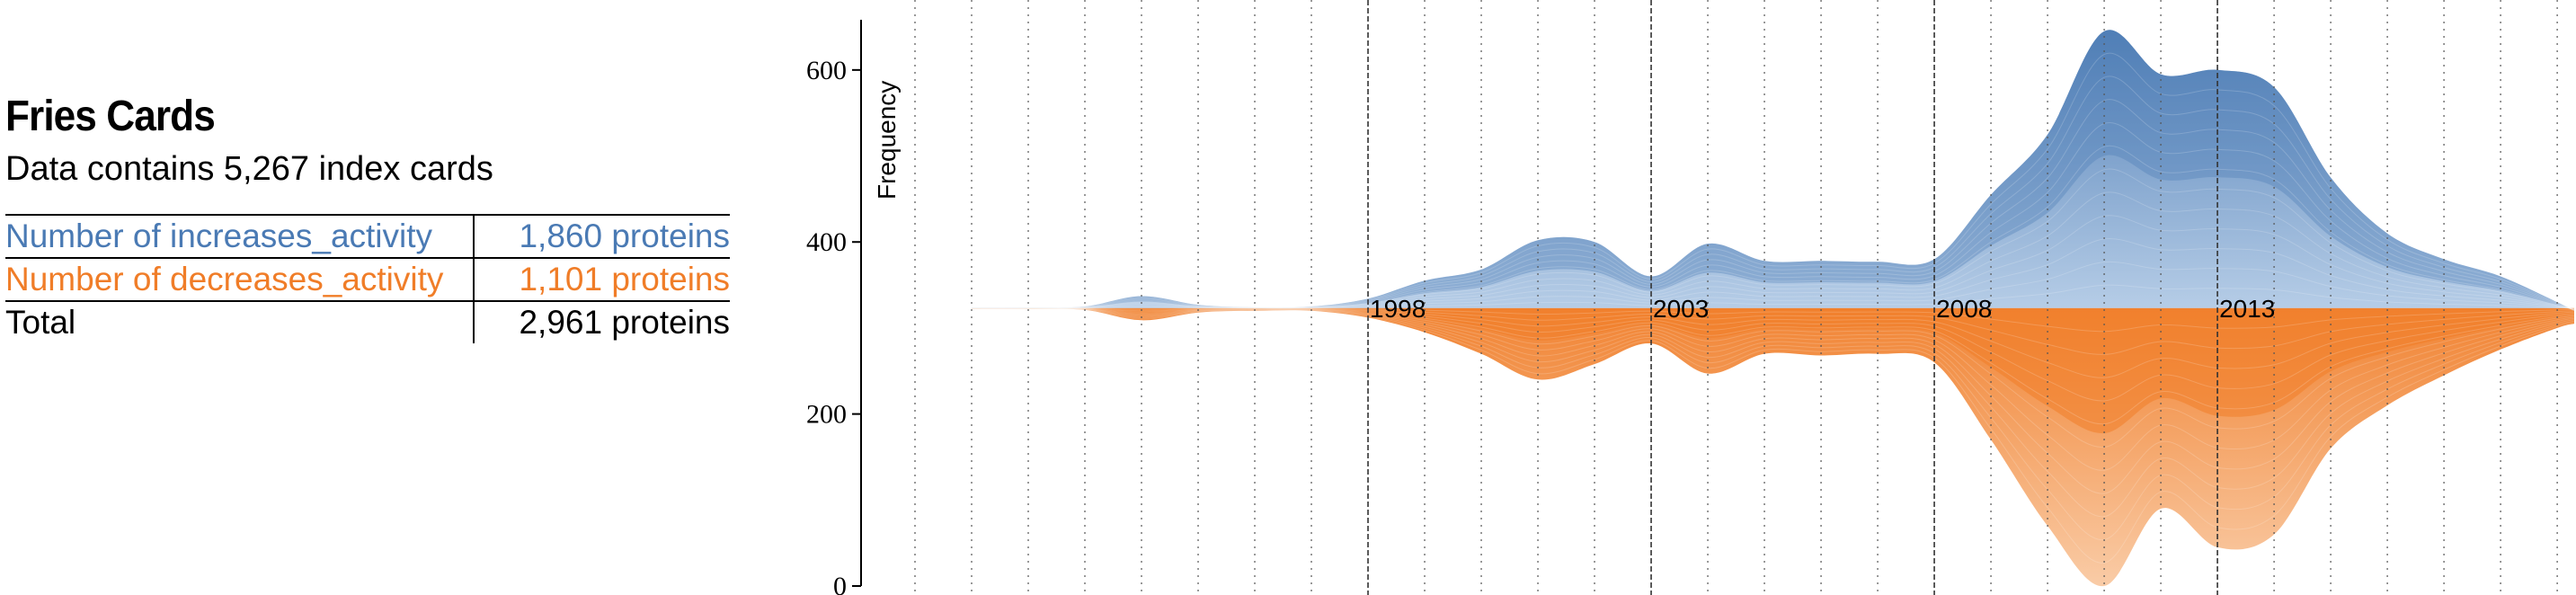 The image size is (2576, 595). What do you see at coordinates (826, 242) in the screenshot?
I see `y-tick-label-400: 400` at bounding box center [826, 242].